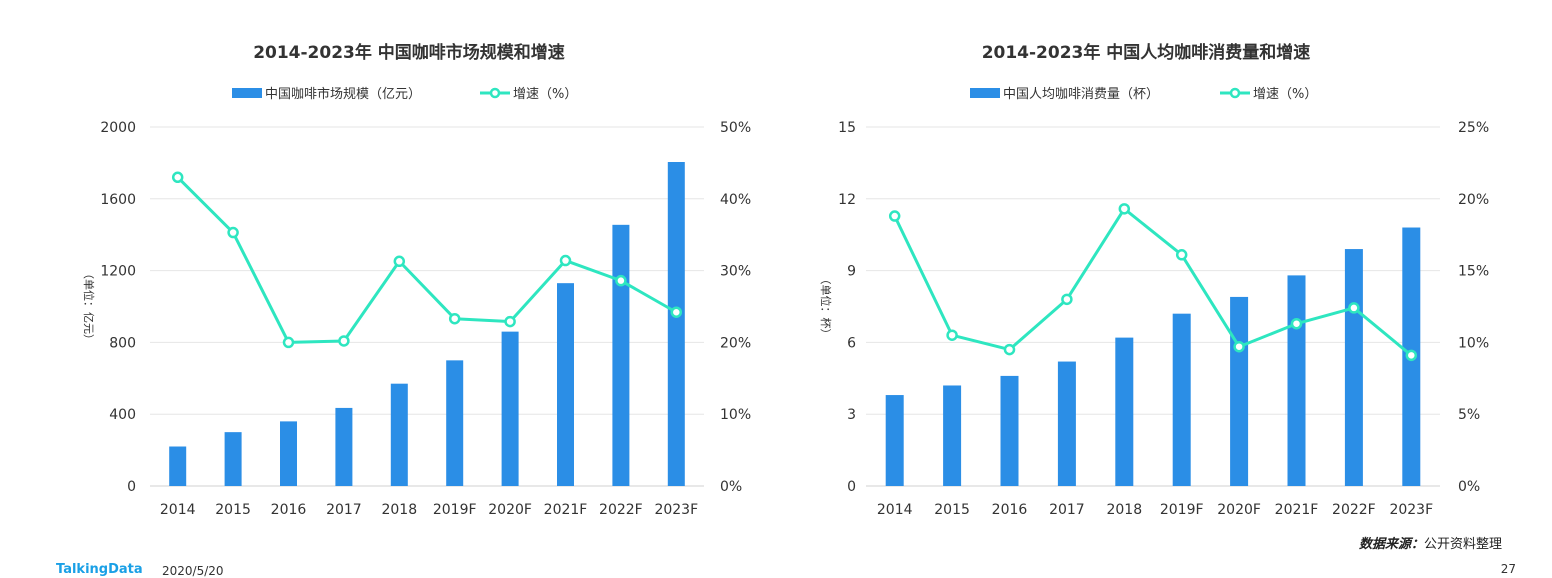  Describe the element at coordinates (826, 307) in the screenshot. I see `y-axis-title: （单位：杯）` at that location.